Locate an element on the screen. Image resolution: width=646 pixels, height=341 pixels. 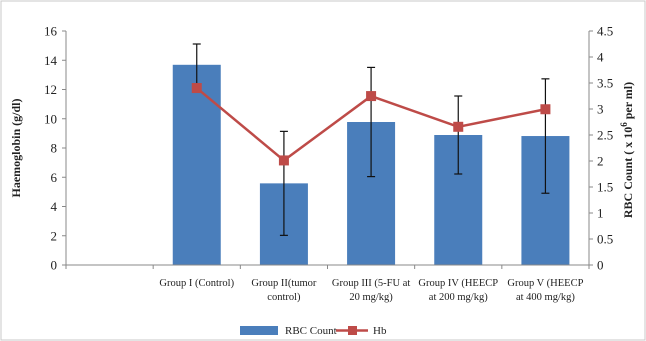
x-category-label: control) is located at coordinates (284, 297).